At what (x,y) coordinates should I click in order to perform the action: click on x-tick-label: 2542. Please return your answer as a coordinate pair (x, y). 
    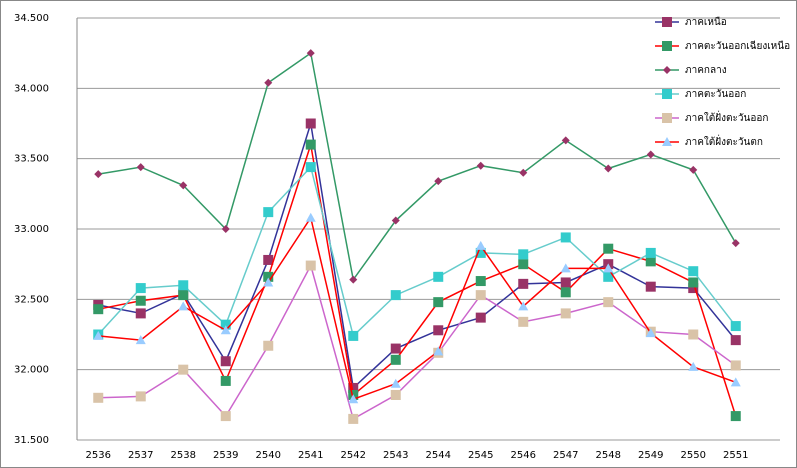
    Looking at the image, I should click on (353, 455).